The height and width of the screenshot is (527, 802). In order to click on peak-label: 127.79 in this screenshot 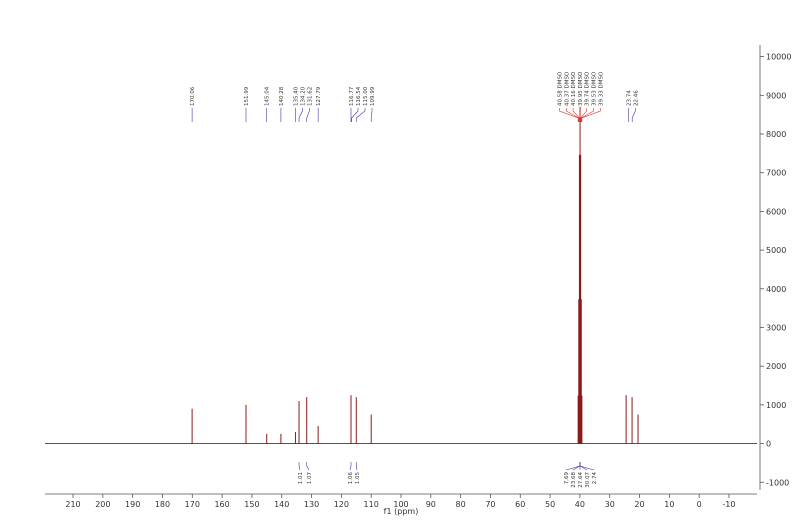, I will do `click(319, 96)`.